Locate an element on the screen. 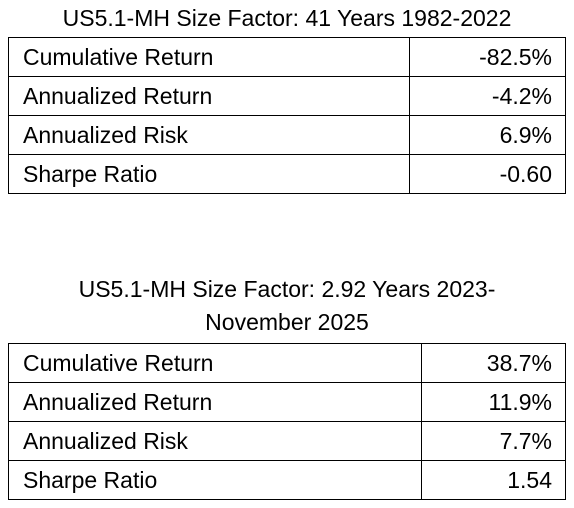 The width and height of the screenshot is (574, 508). table-row: Sharpe Ratio 1.54 is located at coordinates (287, 480).